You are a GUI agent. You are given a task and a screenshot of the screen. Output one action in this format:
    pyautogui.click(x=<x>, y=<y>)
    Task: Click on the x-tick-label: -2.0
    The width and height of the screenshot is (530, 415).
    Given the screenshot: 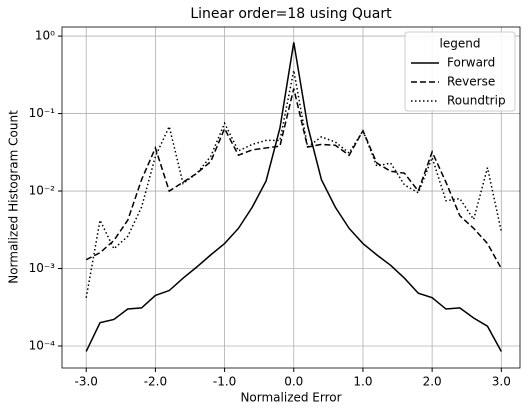 What is the action you would take?
    pyautogui.click(x=155, y=382)
    